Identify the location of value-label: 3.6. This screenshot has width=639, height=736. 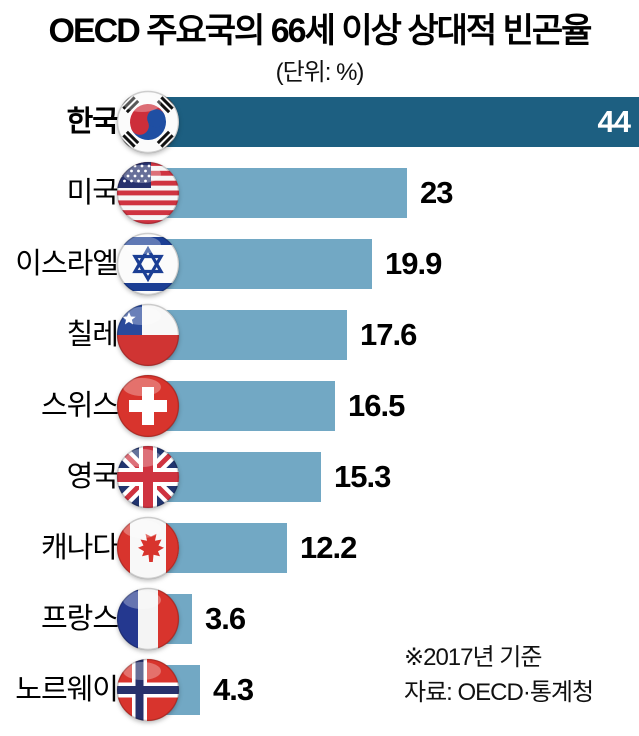
(225, 618).